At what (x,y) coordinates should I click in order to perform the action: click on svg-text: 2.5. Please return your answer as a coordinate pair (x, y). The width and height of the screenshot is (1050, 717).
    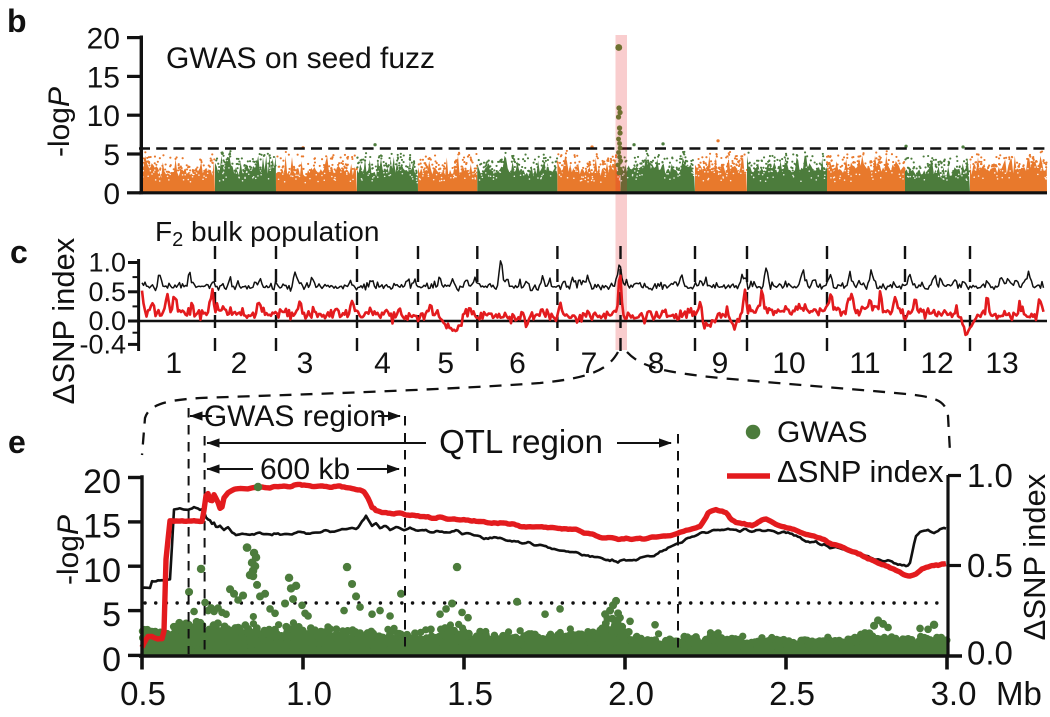
    Looking at the image, I should click on (792, 693).